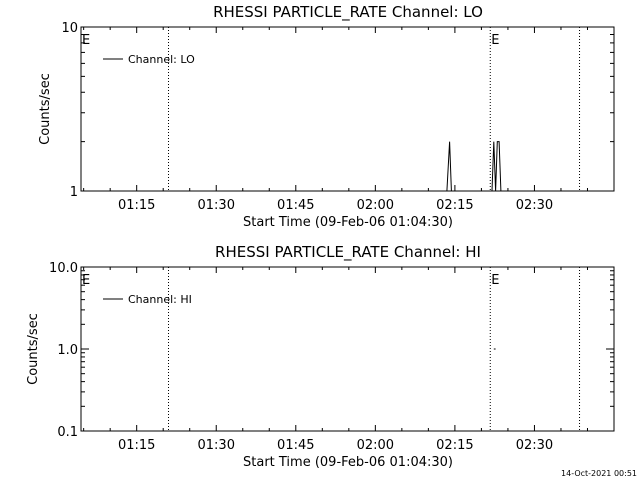 The image size is (640, 480). I want to click on y-tick-label: 0.1, so click(67, 432).